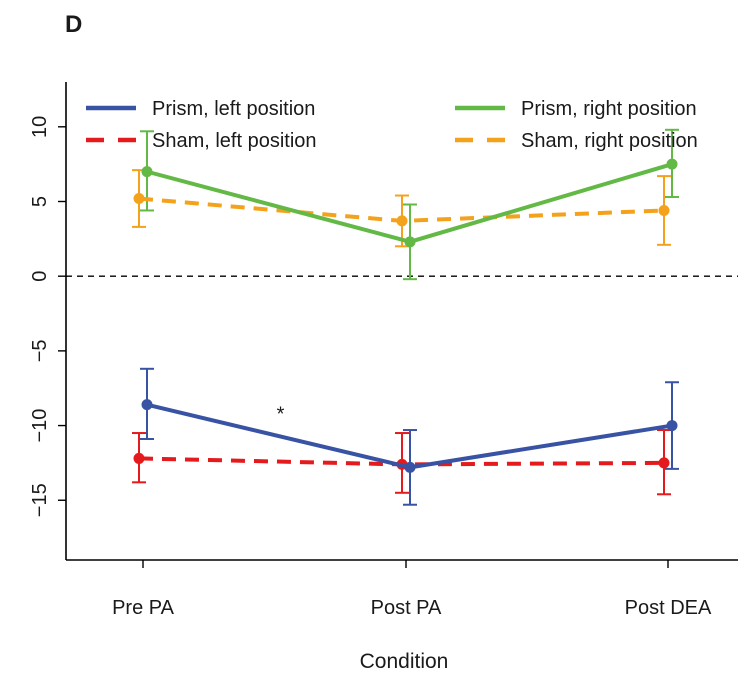  Describe the element at coordinates (40, 350) in the screenshot. I see `y-tick-label: −5` at that location.